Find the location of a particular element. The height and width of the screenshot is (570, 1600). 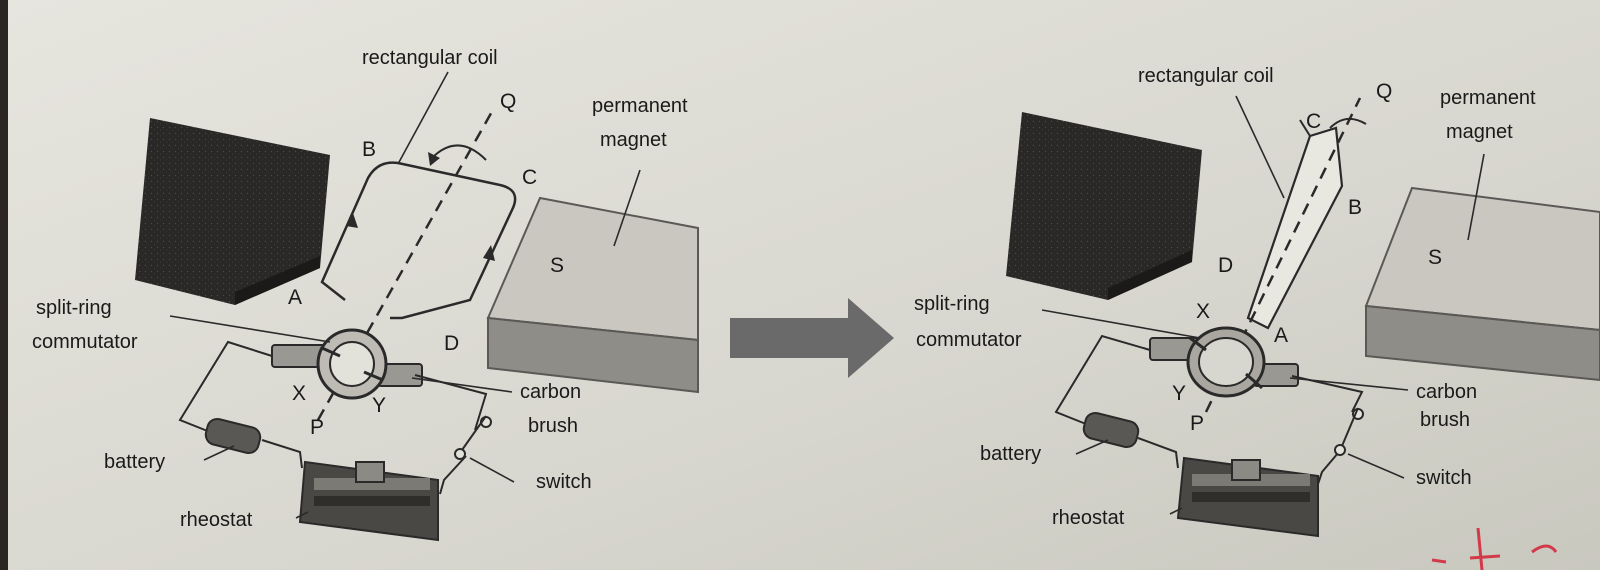

transition-arrow is located at coordinates (812, 338).